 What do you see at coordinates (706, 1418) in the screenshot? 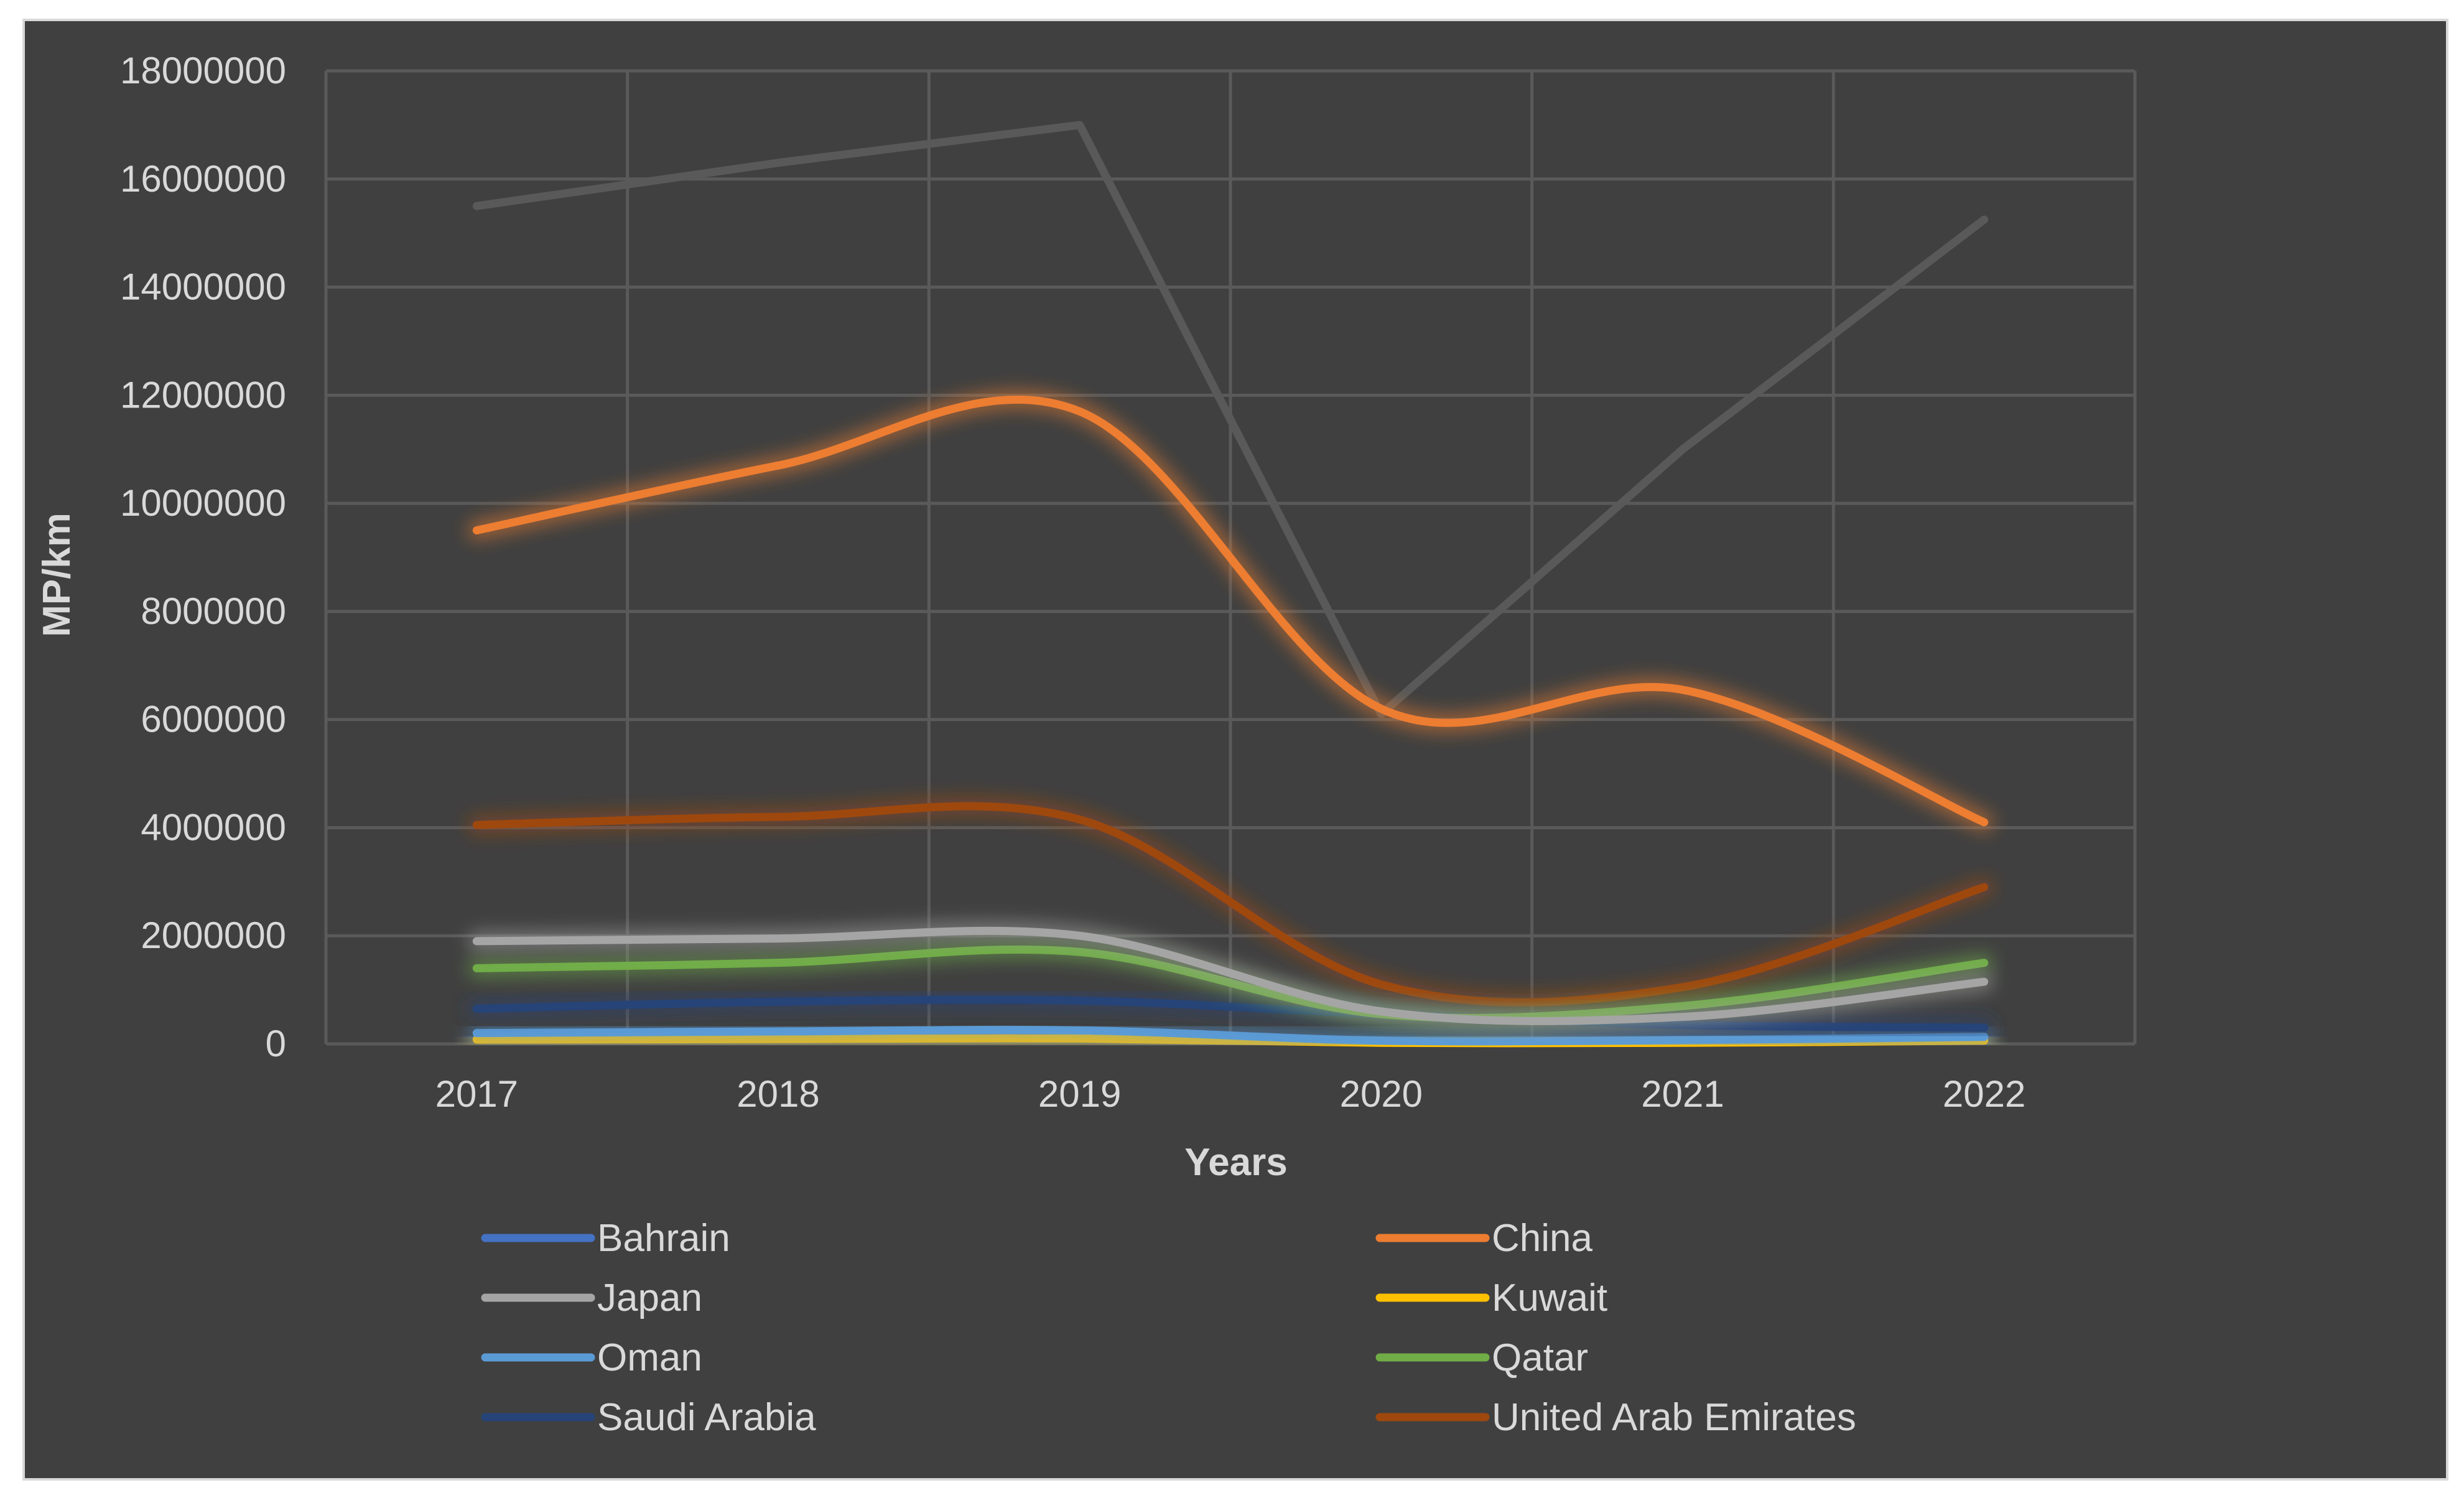
I see `legend-label-saudi-arabia: Saudi Arabia` at bounding box center [706, 1418].